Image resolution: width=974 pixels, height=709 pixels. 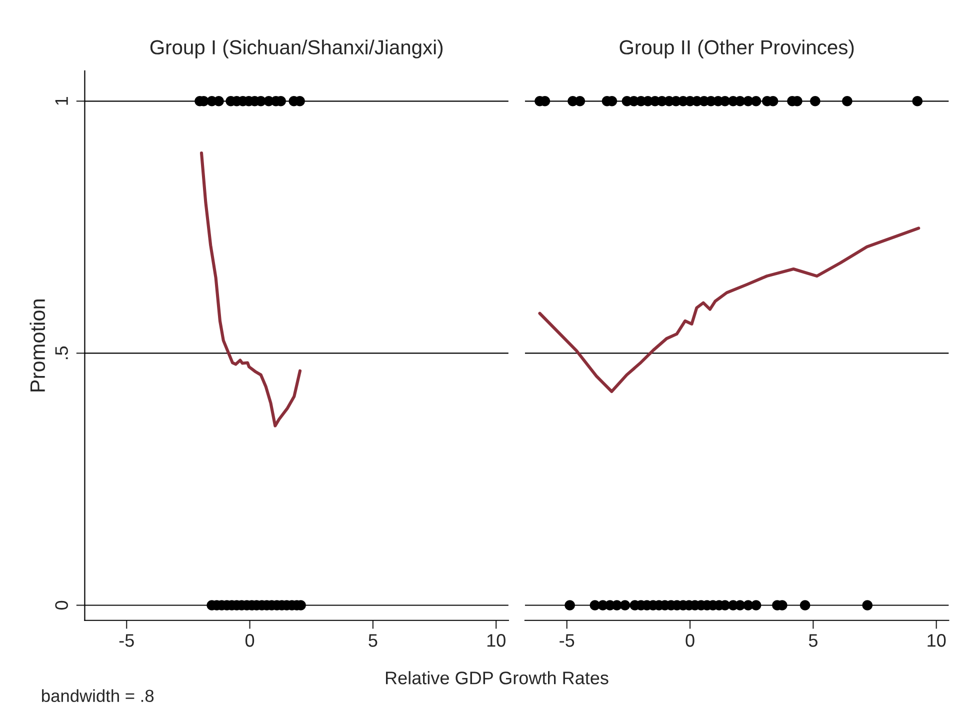 What do you see at coordinates (61, 605) in the screenshot?
I see `y-tick-label: 0` at bounding box center [61, 605].